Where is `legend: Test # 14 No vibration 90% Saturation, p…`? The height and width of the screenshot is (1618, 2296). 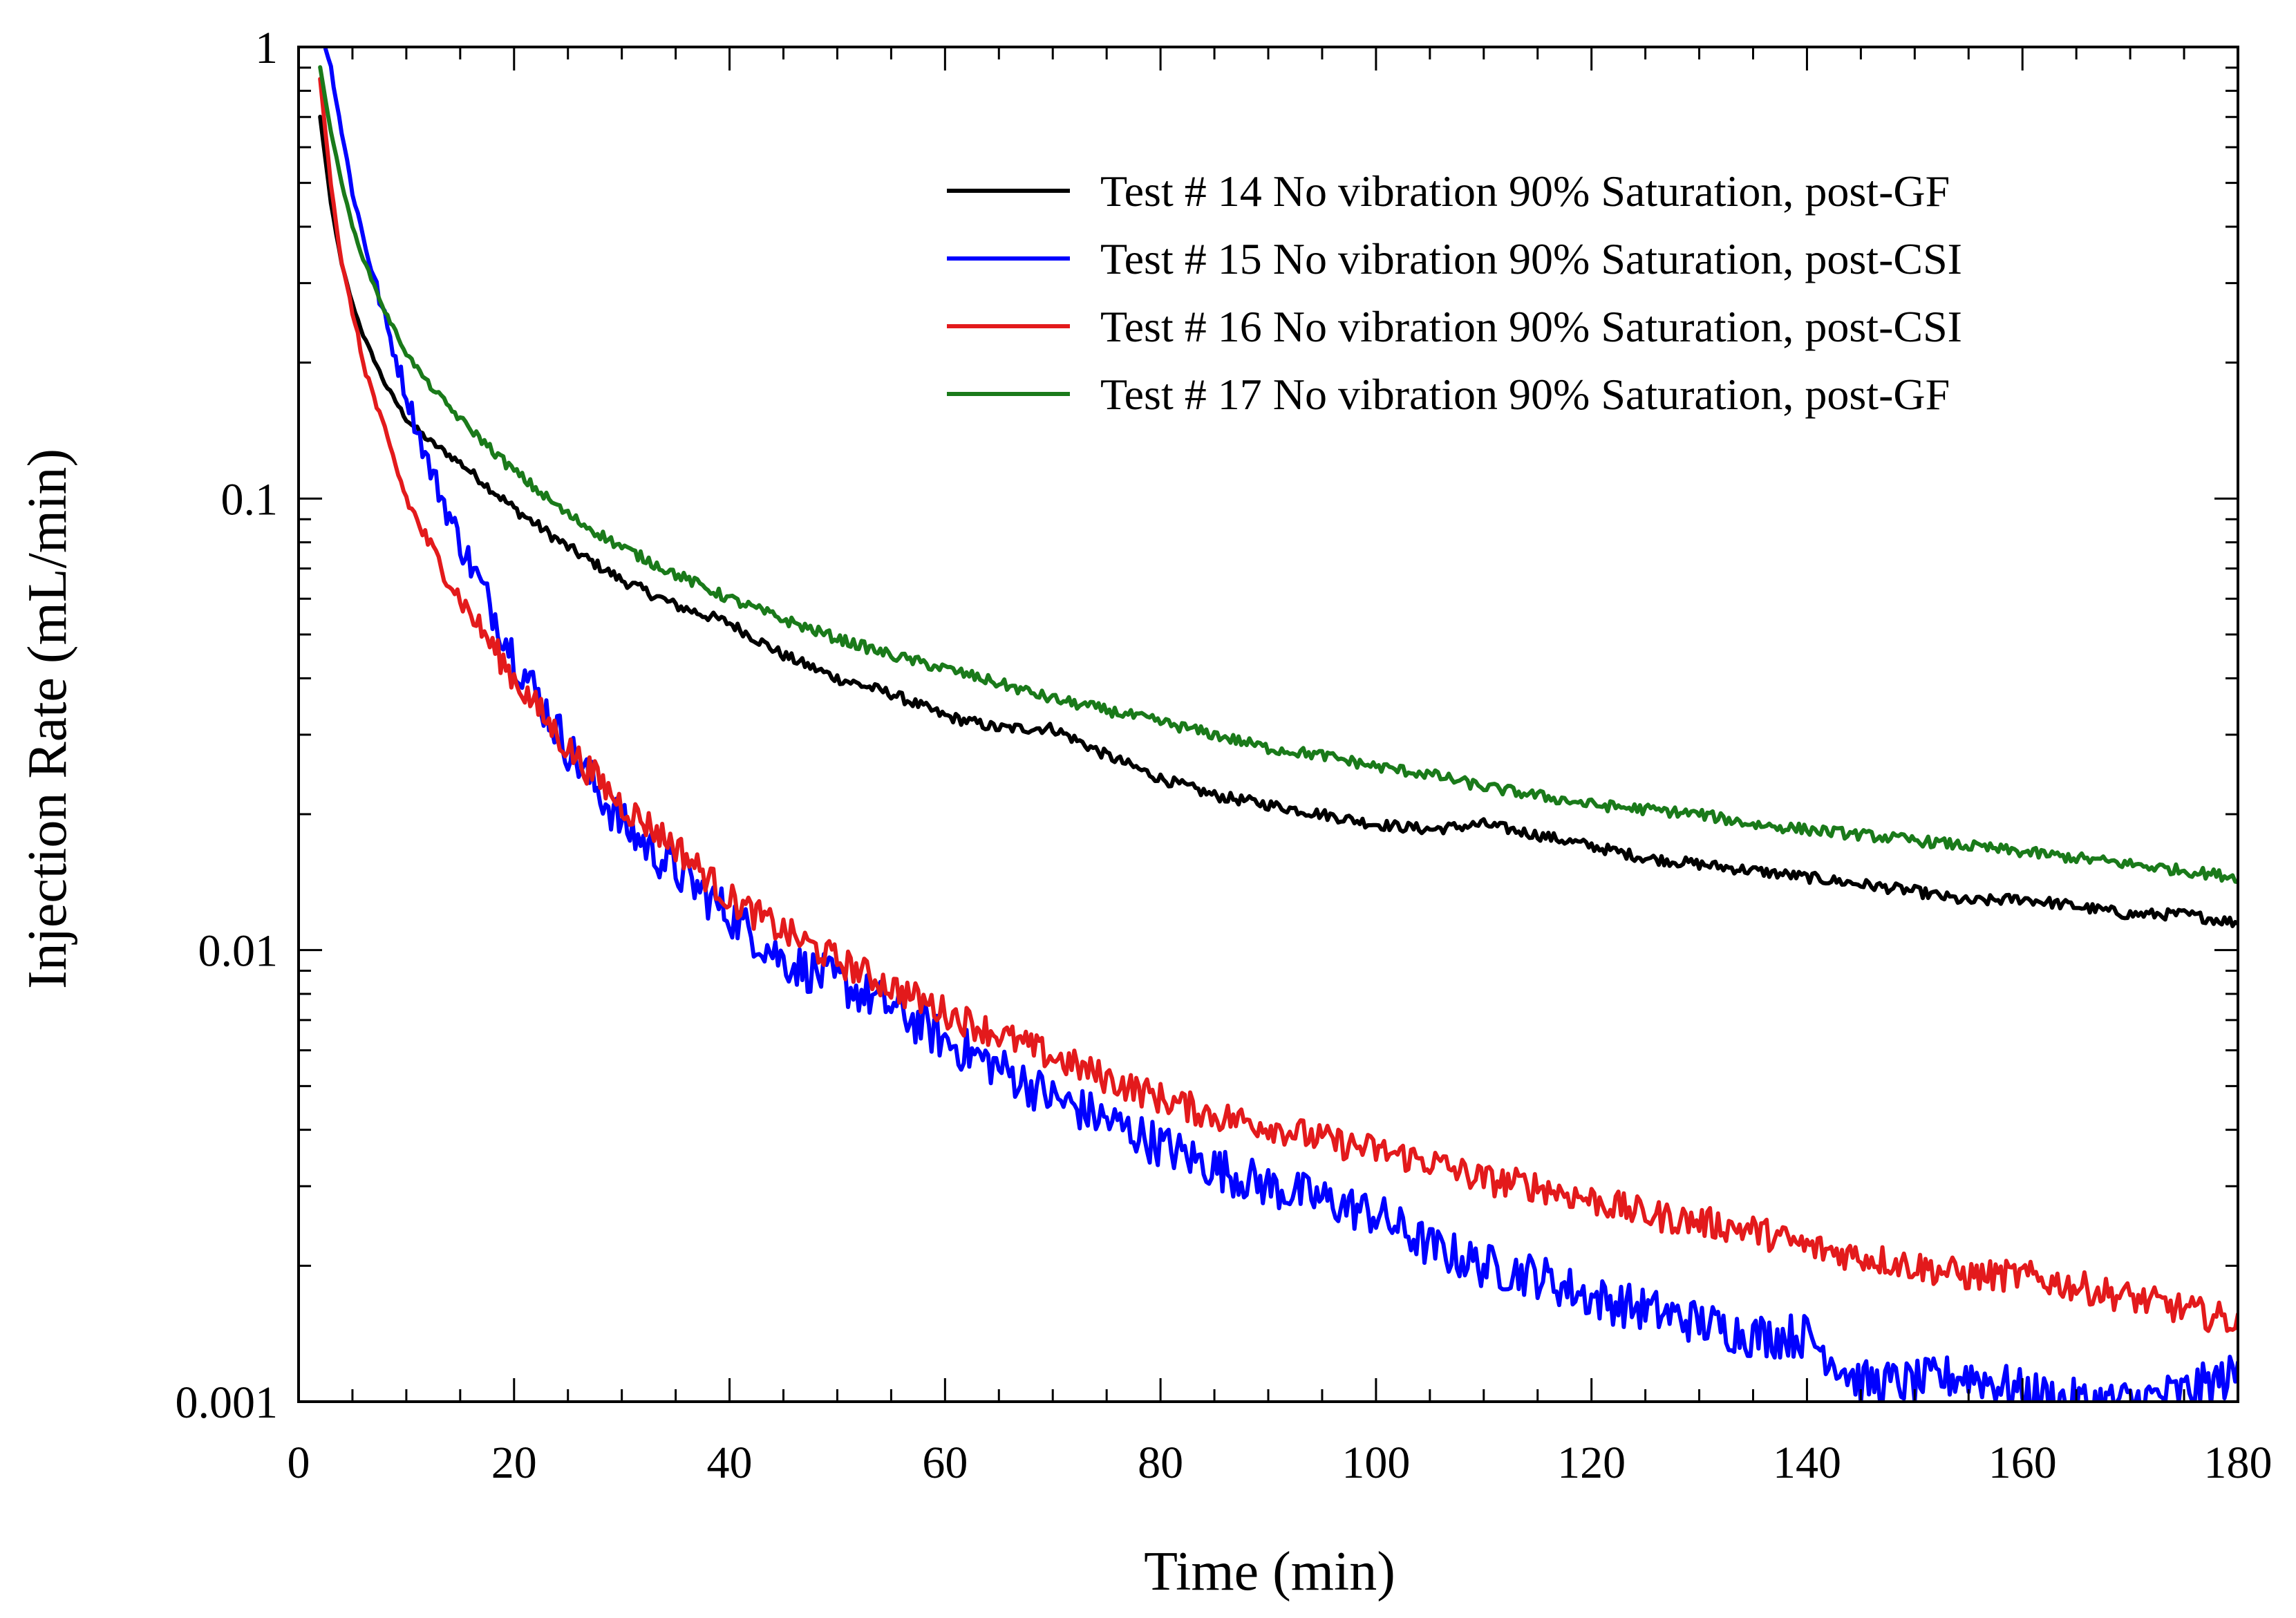
legend: Test # 14 No vibration 90% Saturation, p… is located at coordinates (1454, 293).